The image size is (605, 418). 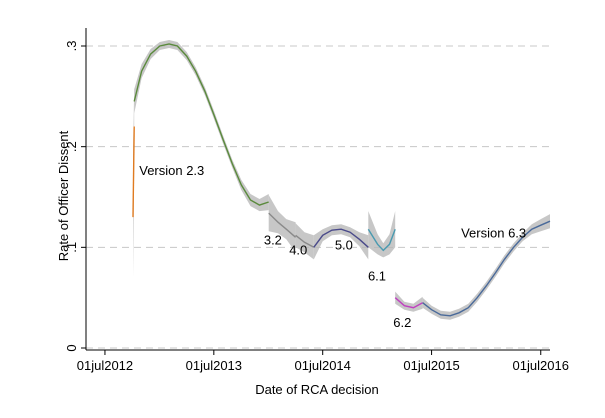 I want to click on y-tick-label-0: 0, so click(x=71, y=347).